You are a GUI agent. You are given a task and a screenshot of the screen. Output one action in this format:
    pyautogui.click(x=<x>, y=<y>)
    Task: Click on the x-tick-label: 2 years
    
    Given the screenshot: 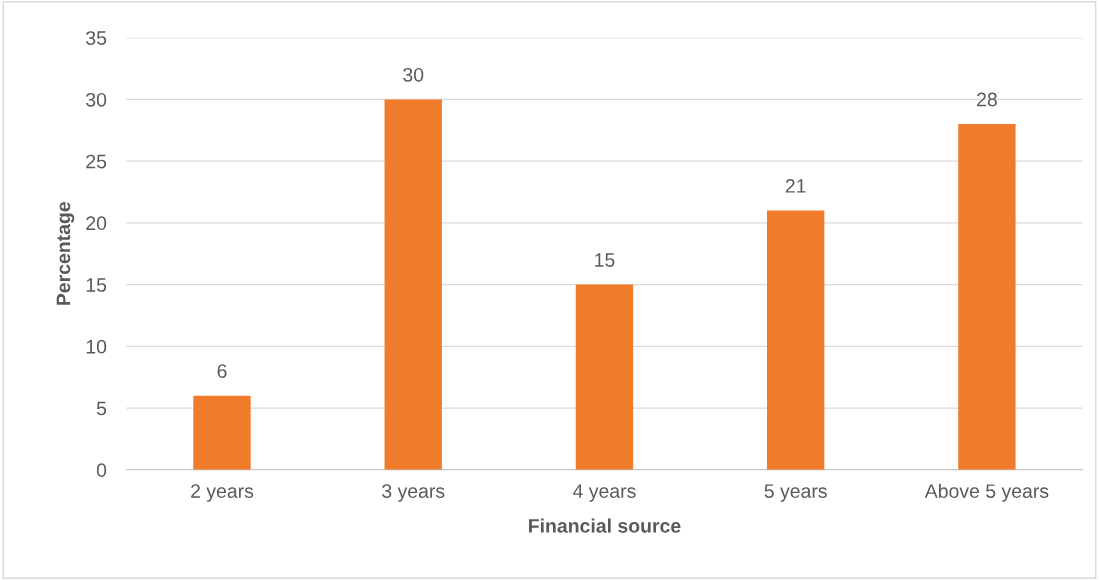 What is the action you would take?
    pyautogui.click(x=222, y=493)
    